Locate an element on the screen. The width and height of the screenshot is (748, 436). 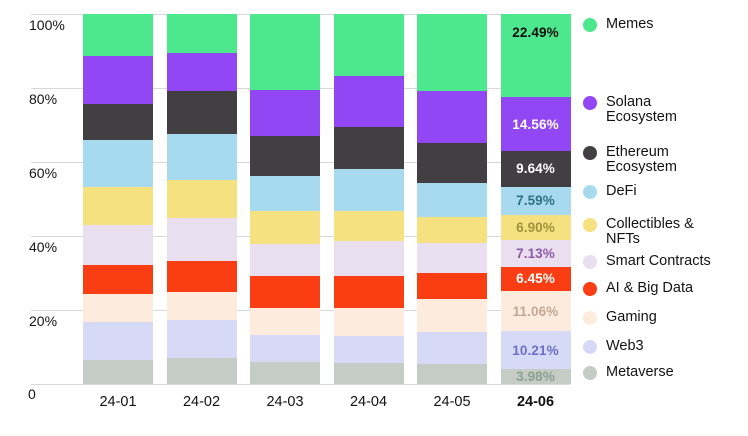
bar-segment: 7.13% is located at coordinates (535, 253).